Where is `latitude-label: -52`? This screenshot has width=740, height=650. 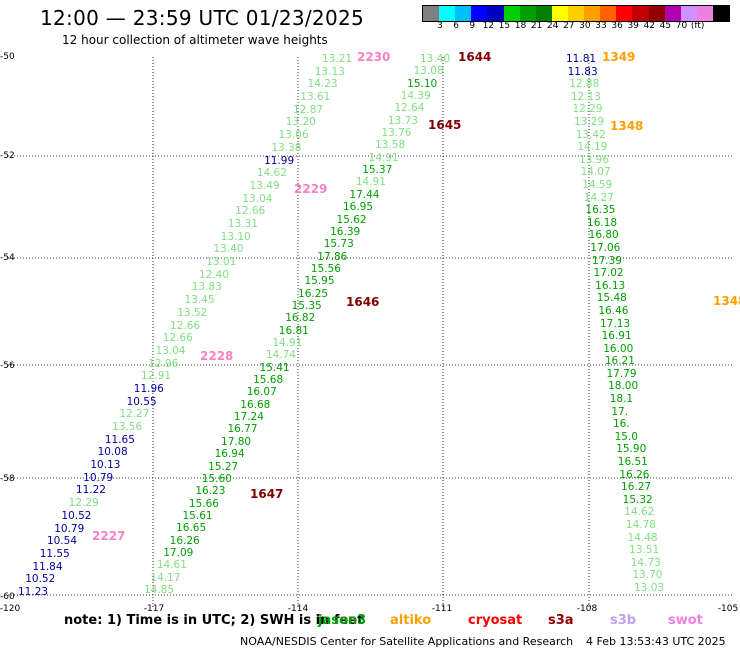 latitude-label: -52 is located at coordinates (7, 156).